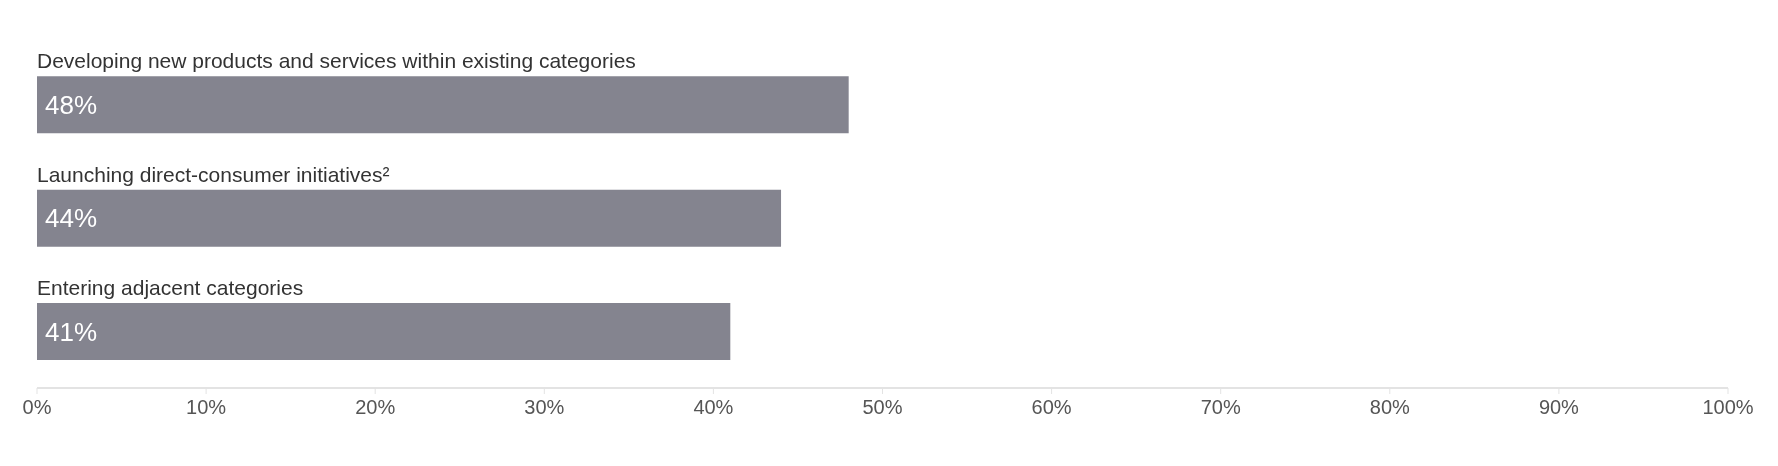  I want to click on x-tick-label: 20%, so click(375, 407).